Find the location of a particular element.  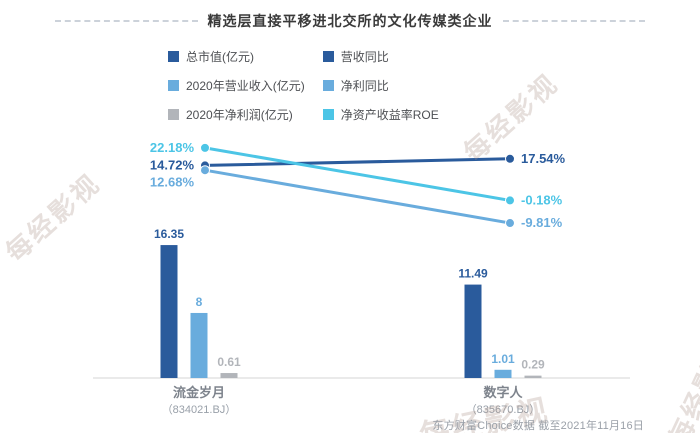

pct-label: -9.81% is located at coordinates (542, 222).